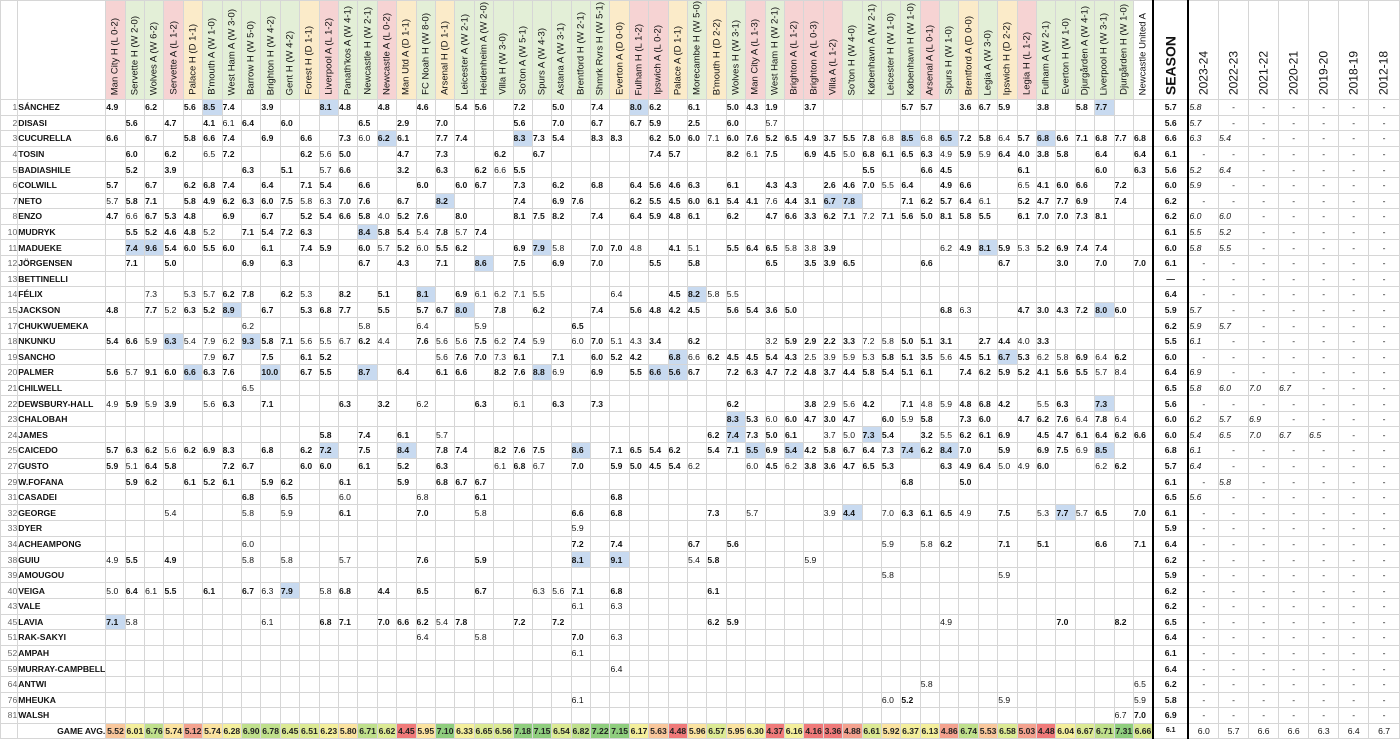 The image size is (1400, 739). Describe the element at coordinates (561, 123) in the screenshot. I see `match-rating: 7.0` at that location.